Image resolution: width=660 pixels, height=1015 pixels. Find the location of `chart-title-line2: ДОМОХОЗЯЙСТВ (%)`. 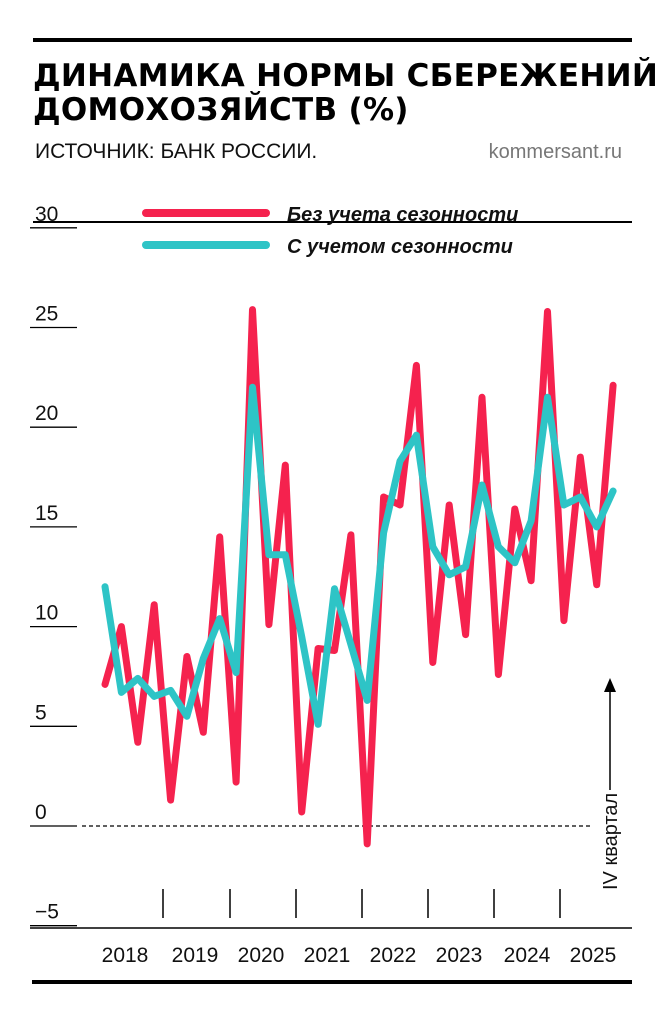

chart-title-line2: ДОМОХОЗЯЙСТВ (%) is located at coordinates (221, 110).